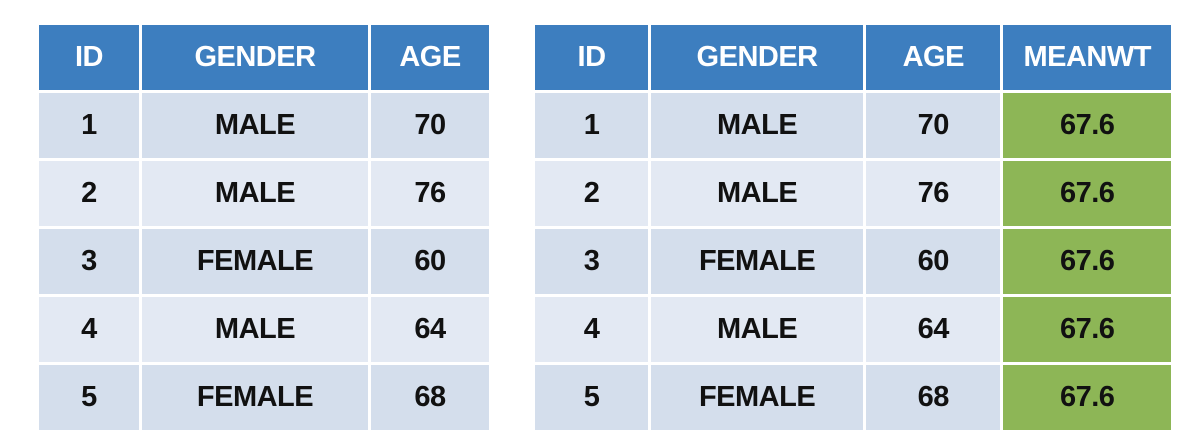 This screenshot has height=444, width=1188. I want to click on column-header-meanwt: MEANWT, so click(1087, 57).